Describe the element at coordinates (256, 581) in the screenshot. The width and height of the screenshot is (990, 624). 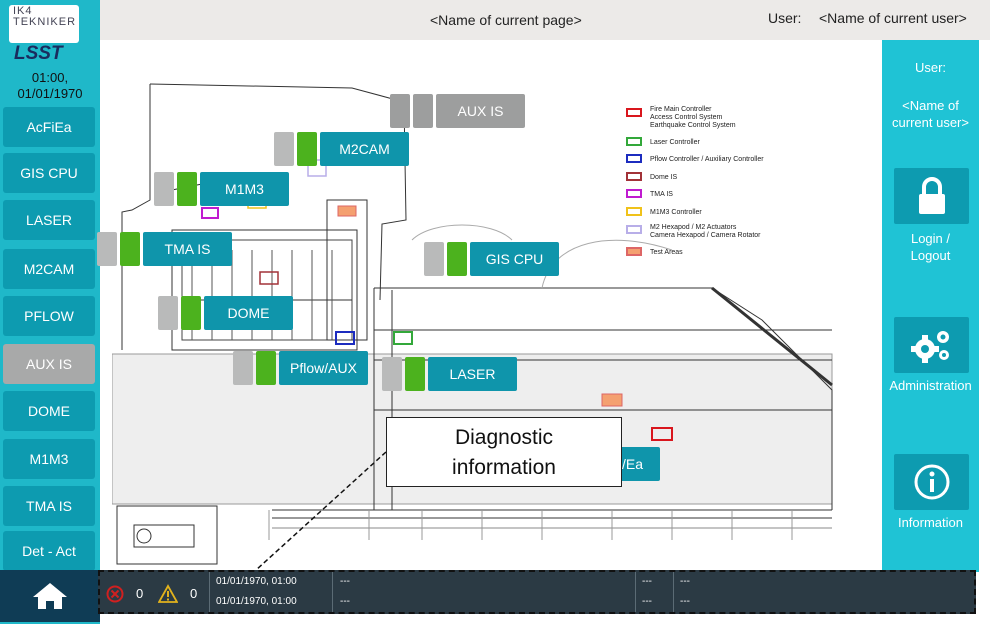
I see `log-time-1: 01/01/1970, 01:00` at that location.